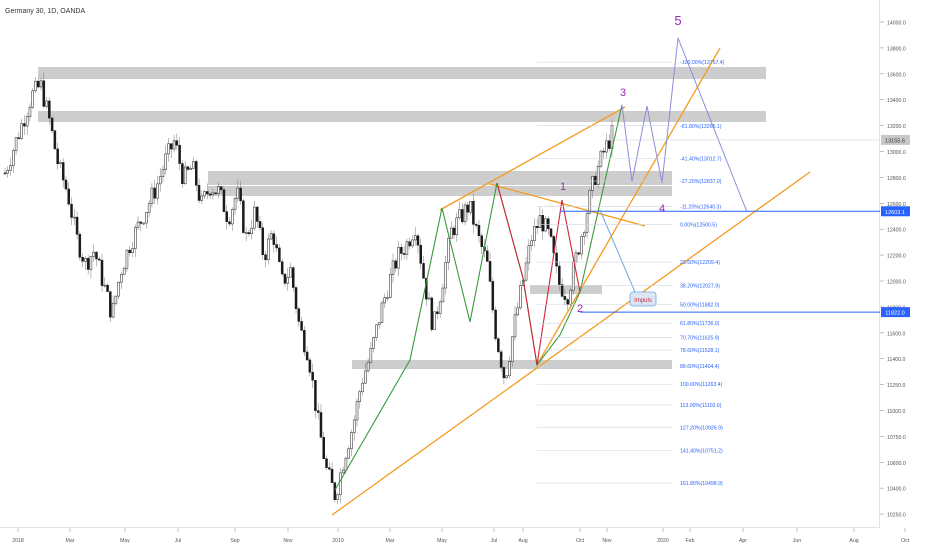 Image resolution: width=932 pixels, height=550 pixels. Describe the element at coordinates (700, 207) in the screenshot. I see `fib-level-label: -11.20%(12640.3)` at that location.